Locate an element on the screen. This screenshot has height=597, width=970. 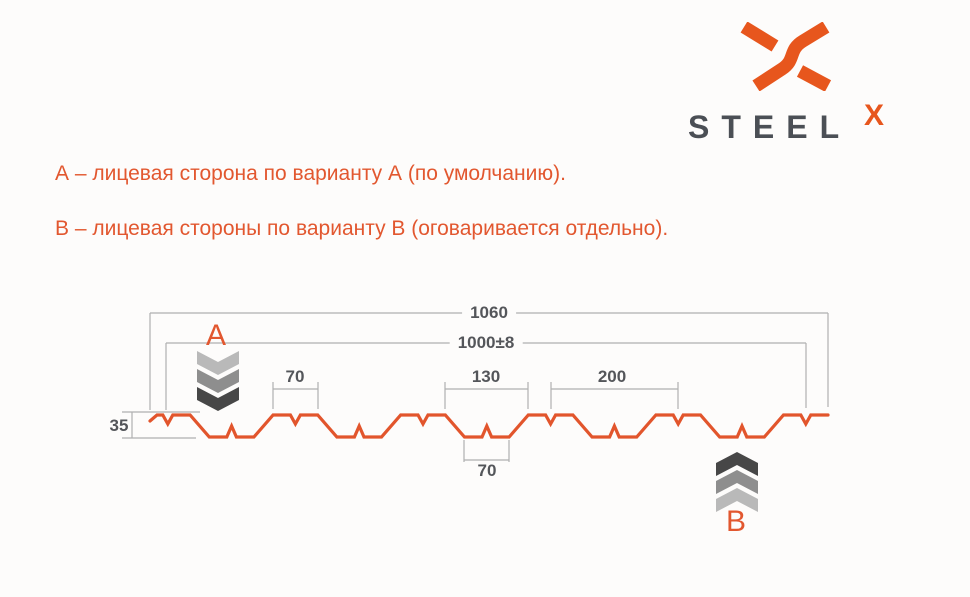
brand-name: STEEL is located at coordinates (770, 127).